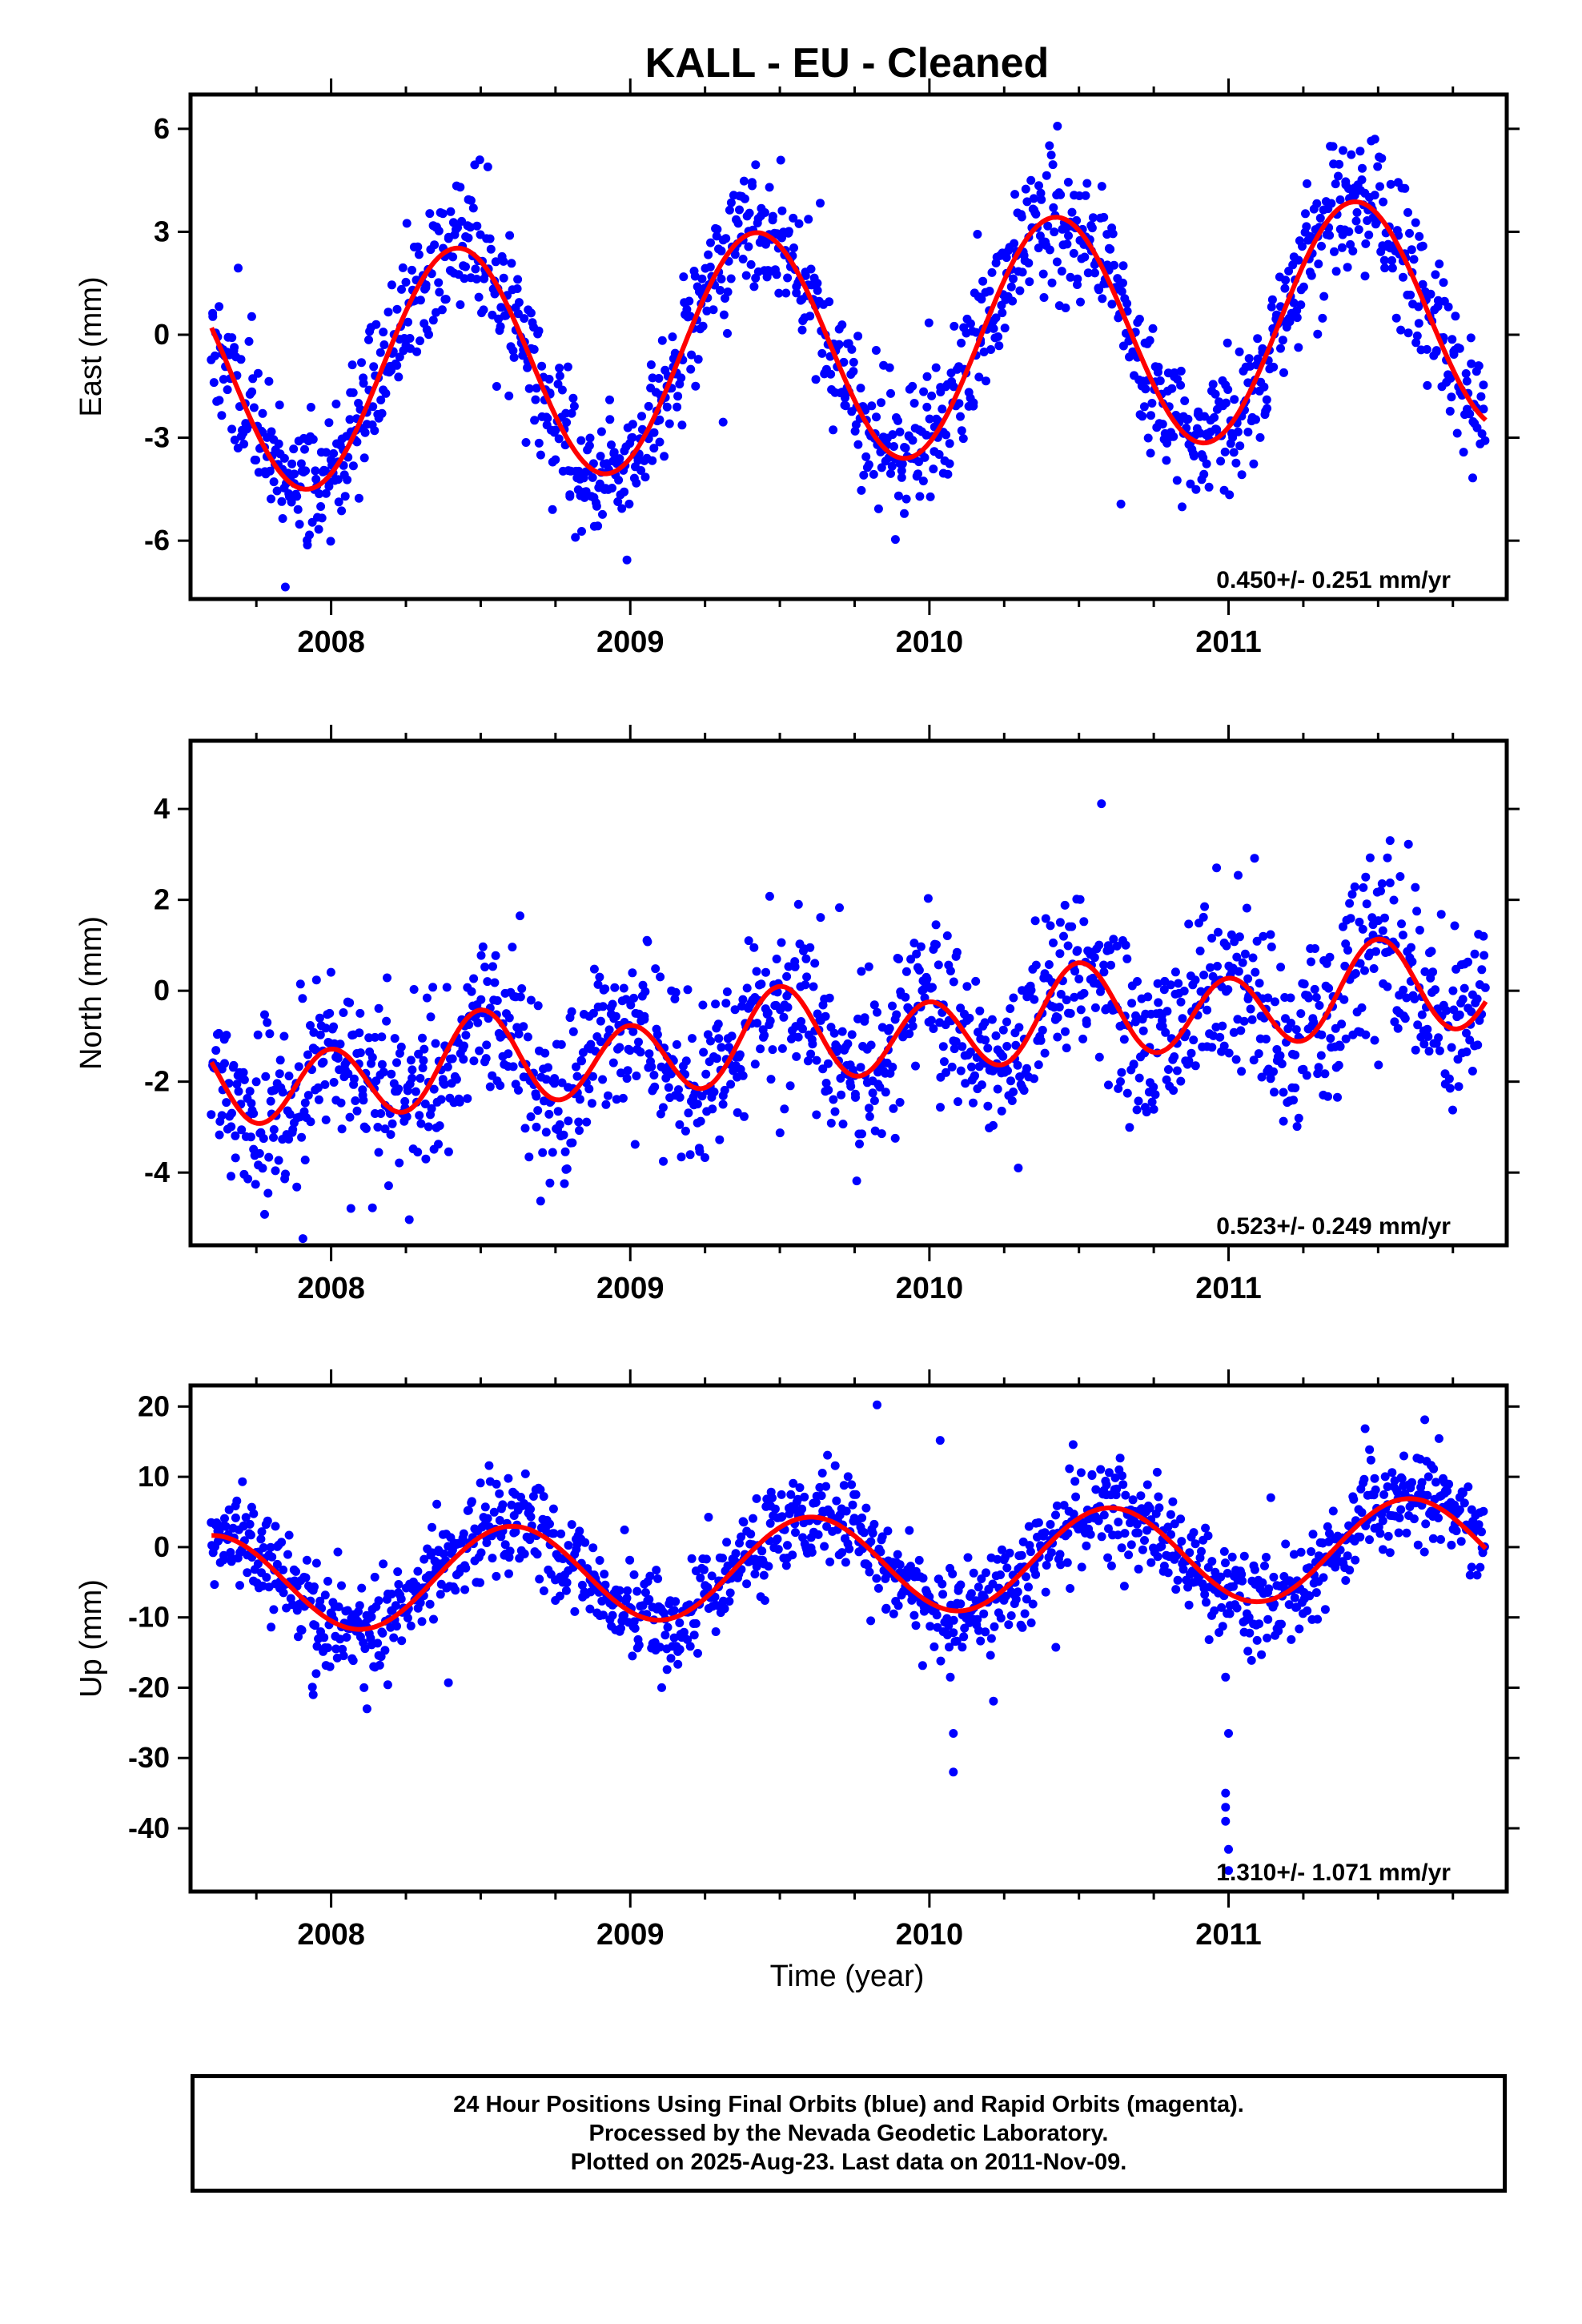 The width and height of the screenshot is (1582, 2324). I want to click on up-y-tick-label: -40, so click(149, 1828).